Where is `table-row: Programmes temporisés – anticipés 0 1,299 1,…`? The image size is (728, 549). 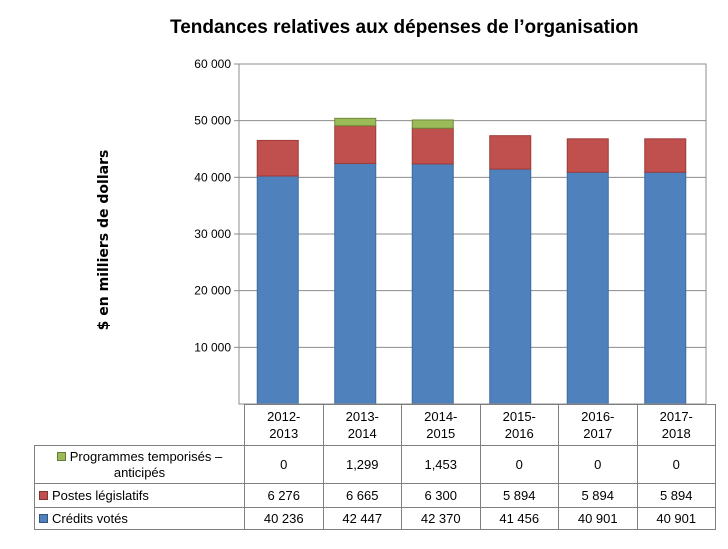 table-row: Programmes temporisés – anticipés 0 1,299 1,… is located at coordinates (375, 464).